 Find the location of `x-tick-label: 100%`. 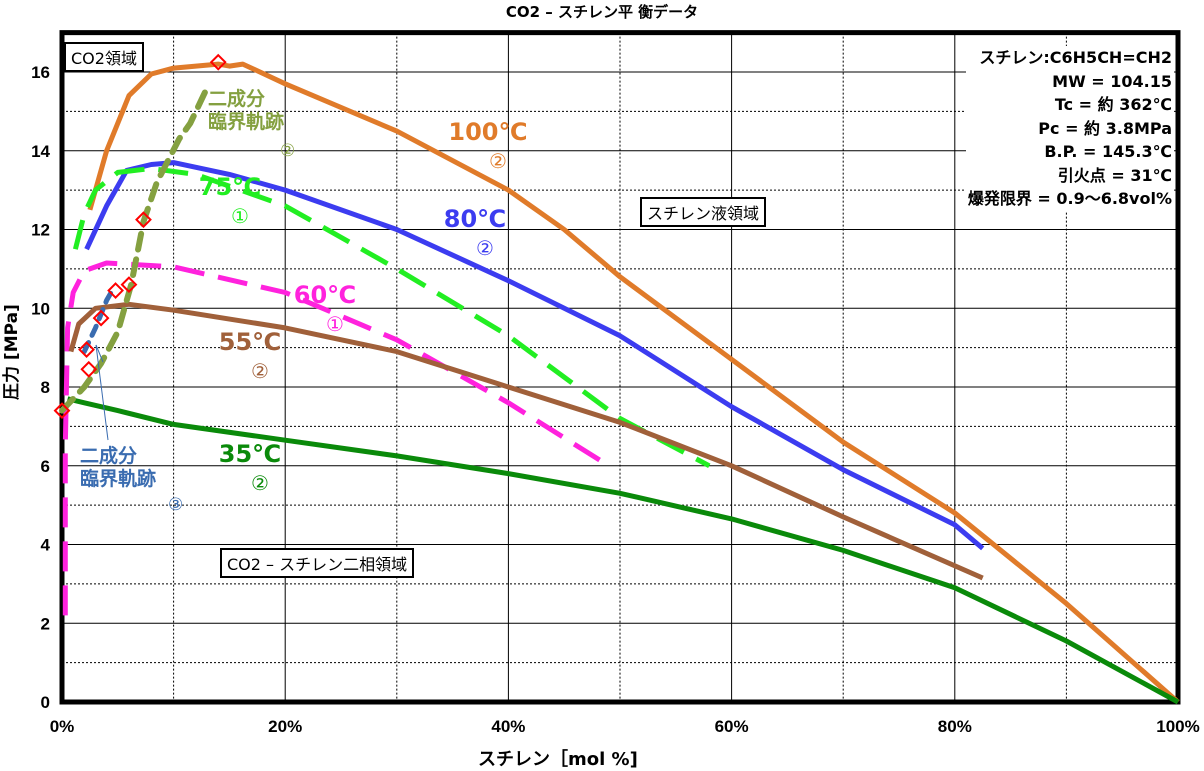

x-tick-label: 100% is located at coordinates (1177, 726).